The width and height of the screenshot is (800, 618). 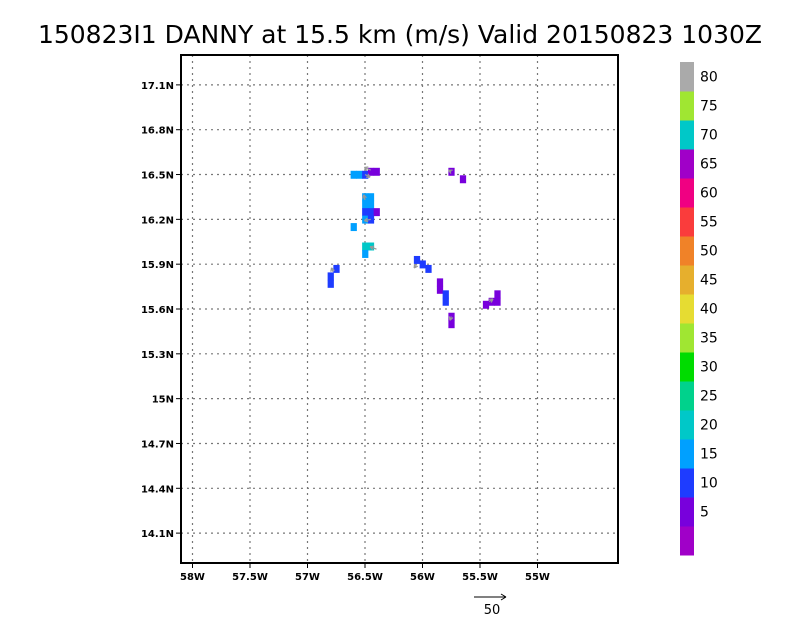 I want to click on x-tick-label: 58W, so click(x=192, y=577).